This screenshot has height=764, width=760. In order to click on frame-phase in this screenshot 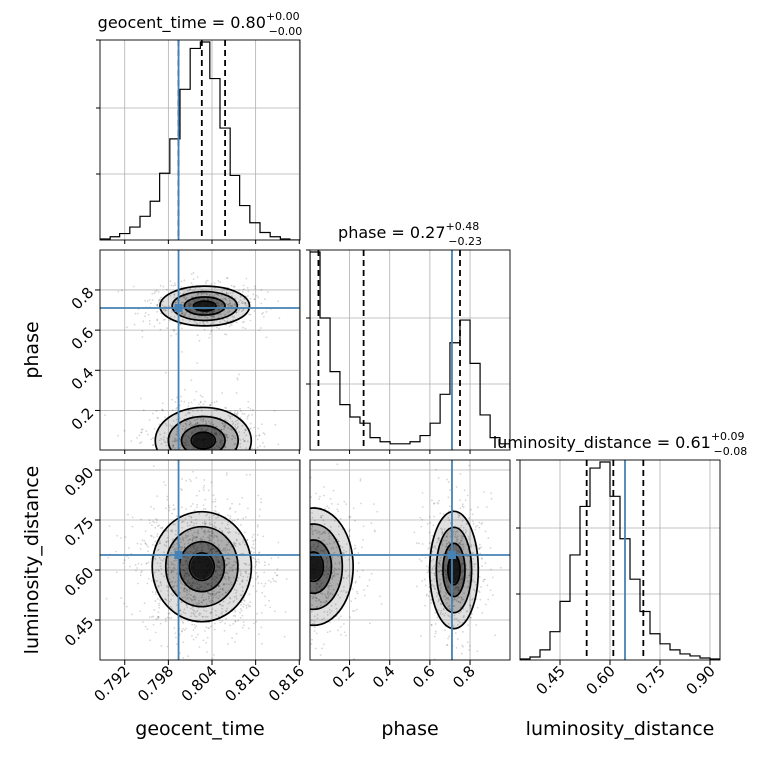, I will do `click(410, 350)`.